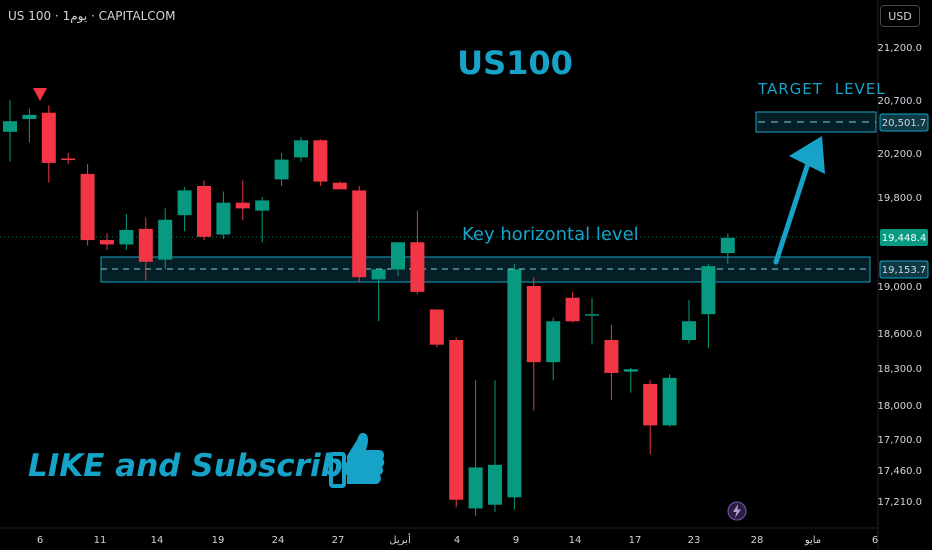 The height and width of the screenshot is (550, 932). Describe the element at coordinates (799, 200) in the screenshot. I see `arrow-up-icon` at that location.